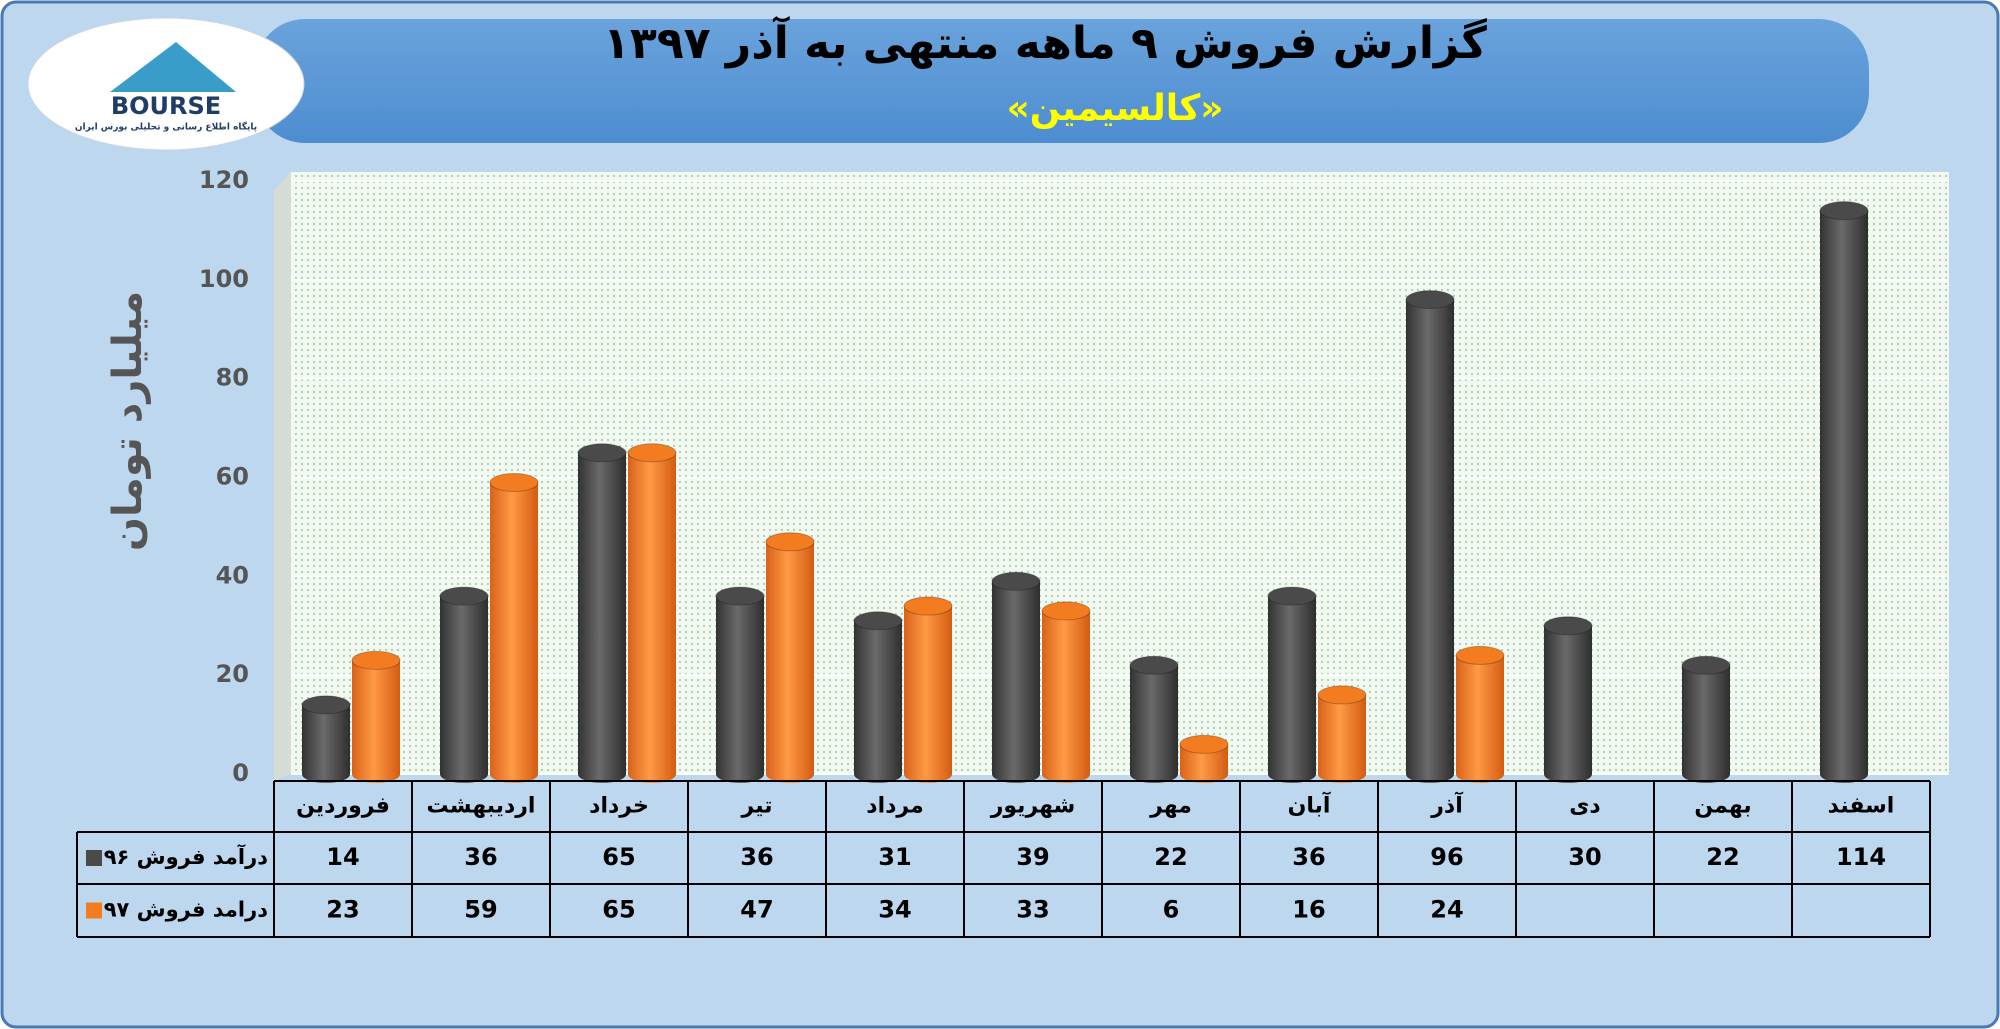  What do you see at coordinates (166, 127) in the screenshot?
I see `logo-tagline: پایگاه اطلاع رسانی و تحلیلی بورس ایران` at bounding box center [166, 127].